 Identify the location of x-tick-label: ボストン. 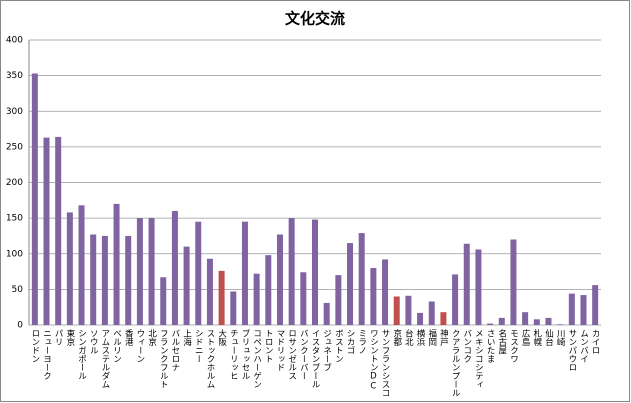
(338, 346).